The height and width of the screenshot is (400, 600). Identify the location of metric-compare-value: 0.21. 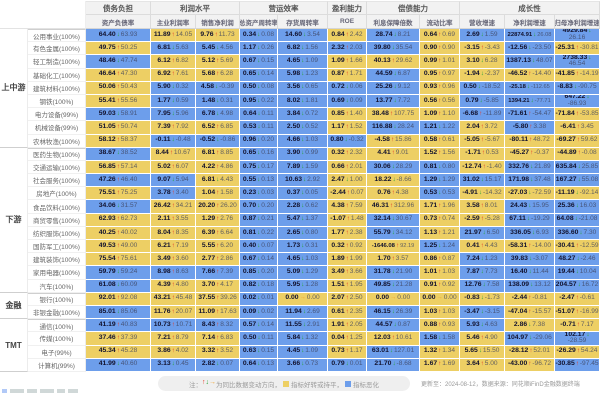
(268, 219).